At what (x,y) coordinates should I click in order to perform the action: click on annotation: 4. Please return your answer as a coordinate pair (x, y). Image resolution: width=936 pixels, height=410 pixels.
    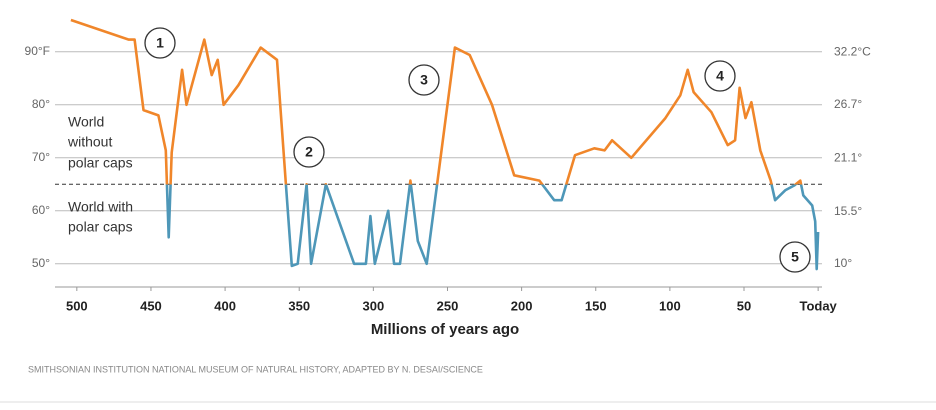
    Looking at the image, I should click on (720, 76).